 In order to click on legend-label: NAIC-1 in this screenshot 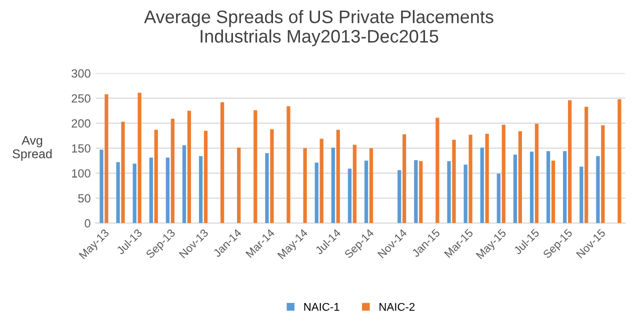, I will do `click(322, 306)`.